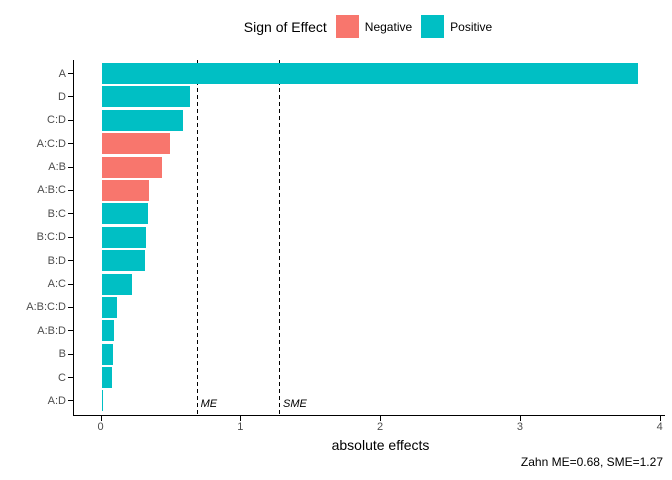  Describe the element at coordinates (107, 354) in the screenshot. I see `bar-B` at that location.